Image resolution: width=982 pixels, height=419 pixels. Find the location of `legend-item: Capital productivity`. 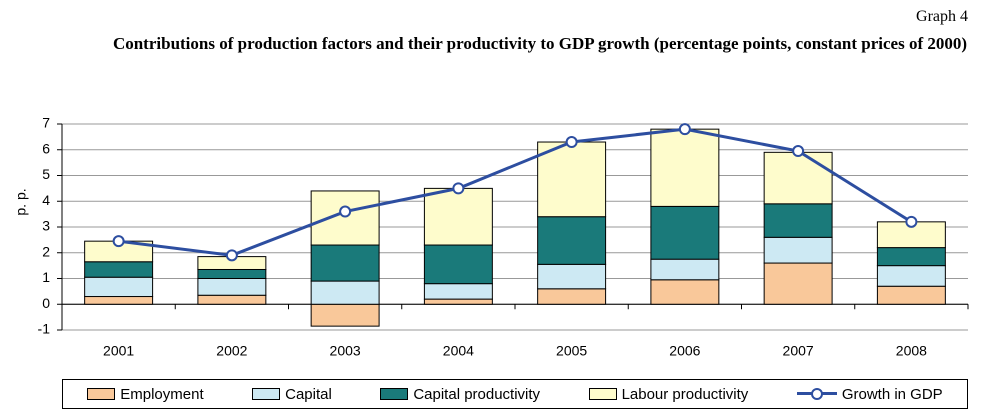

legend-item: Capital productivity is located at coordinates (460, 394).